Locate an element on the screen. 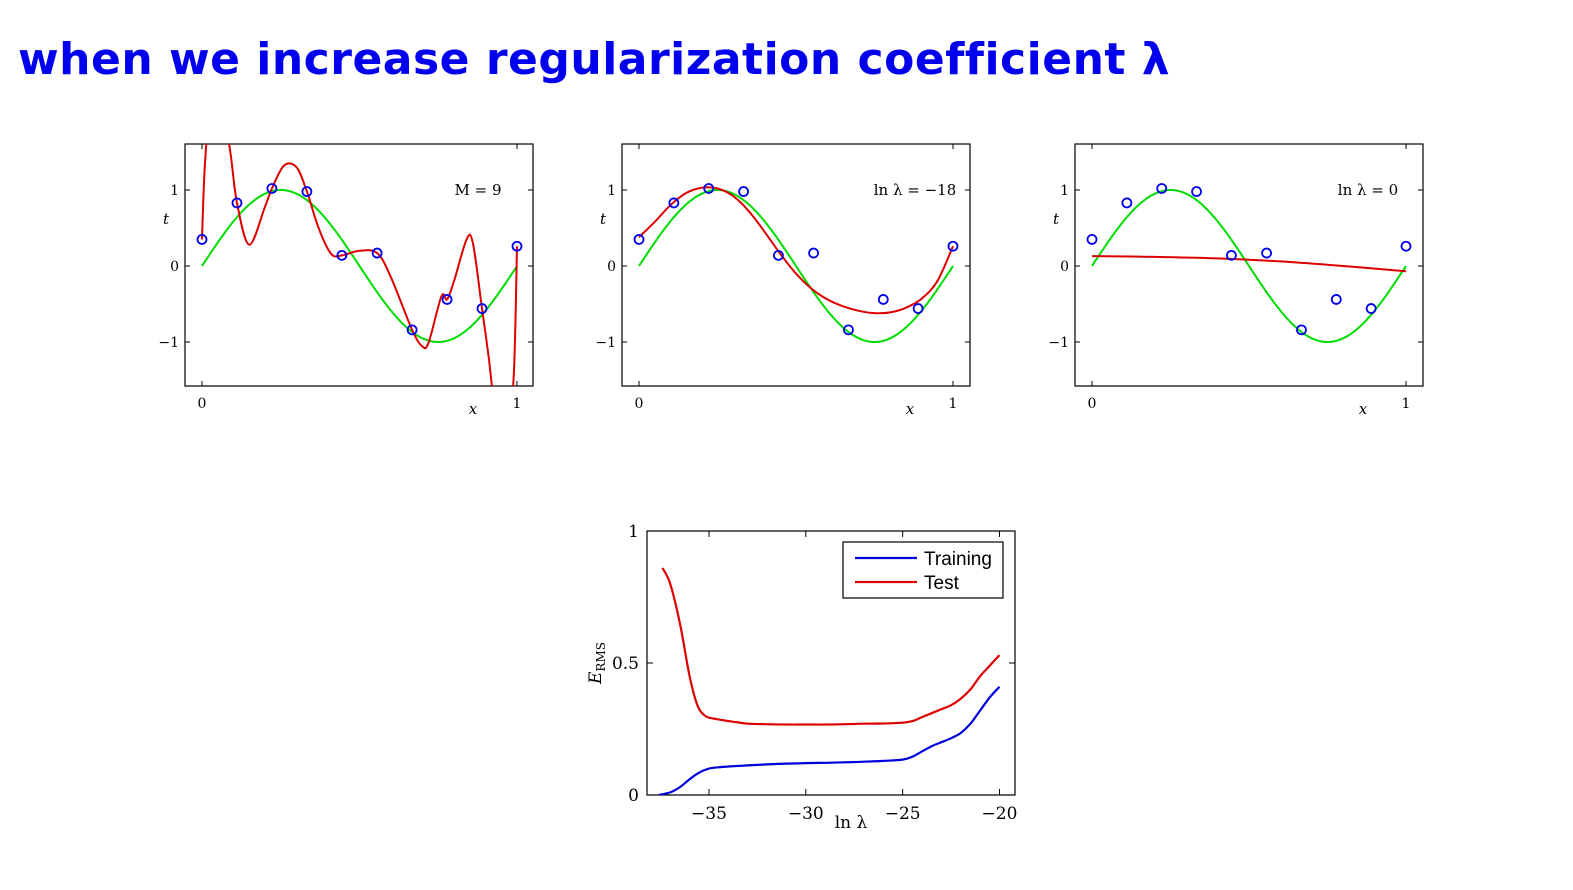 This screenshot has width=1573, height=890. x-tick-label: −30 is located at coordinates (806, 814).